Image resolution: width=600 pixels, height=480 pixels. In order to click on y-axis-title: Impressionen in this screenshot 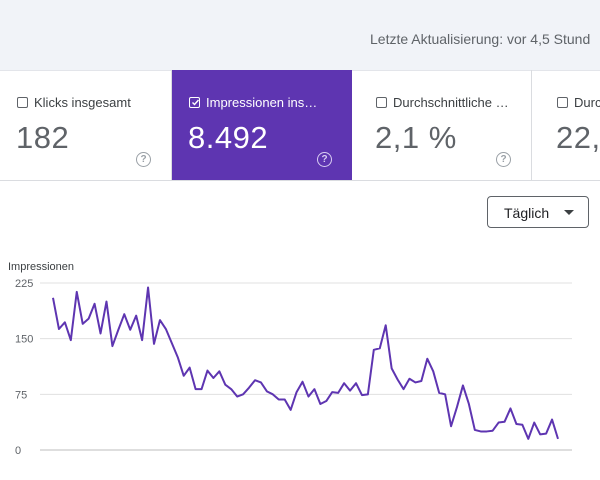, I will do `click(41, 267)`.